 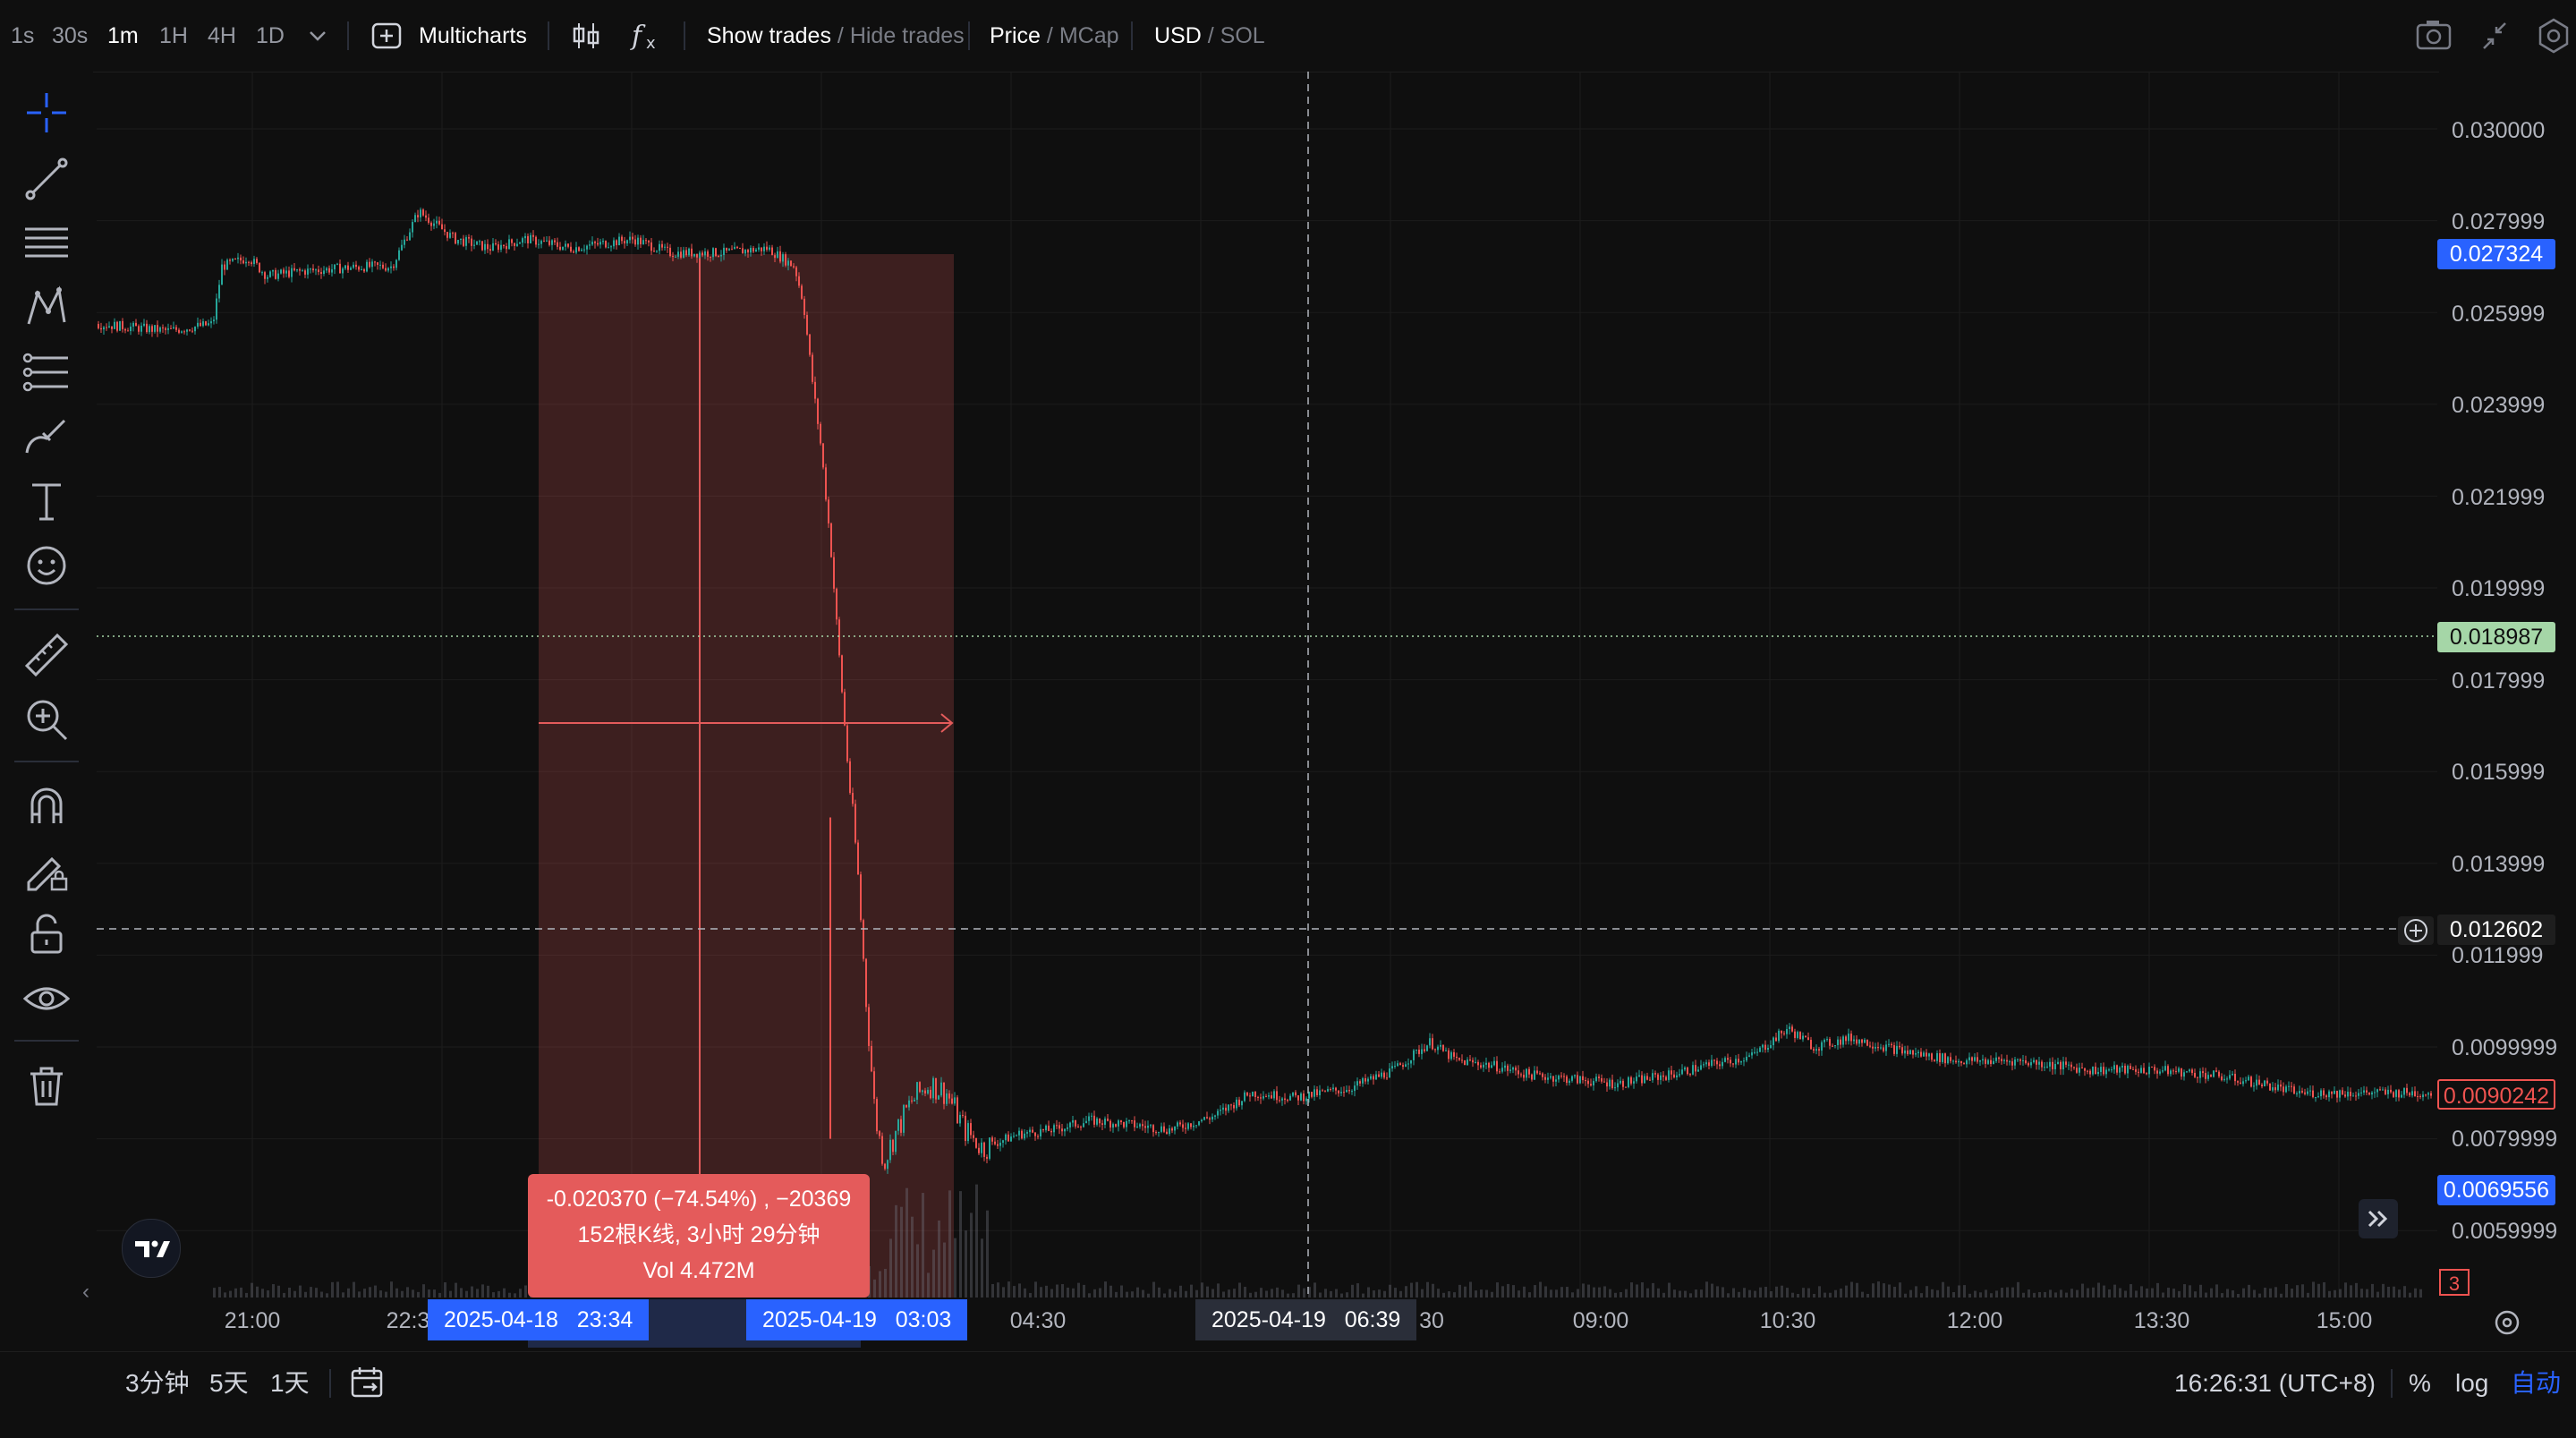 What do you see at coordinates (2454, 1282) in the screenshot?
I see `alert-count-badge: 3` at bounding box center [2454, 1282].